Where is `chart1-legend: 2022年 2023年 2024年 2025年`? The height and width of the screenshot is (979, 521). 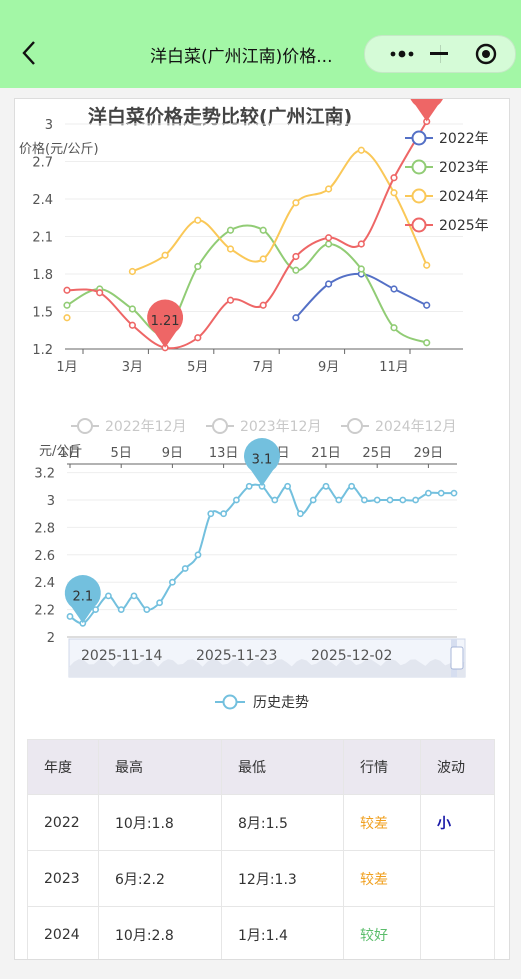 chart1-legend: 2022年 2023年 2024年 2025年 is located at coordinates (447, 182).